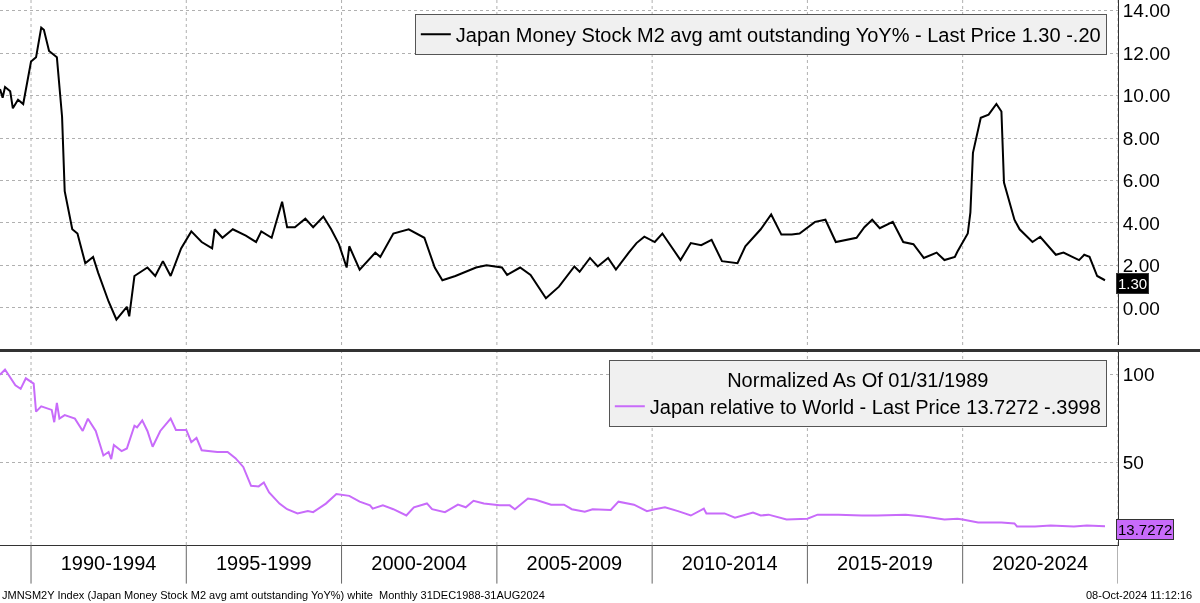 This screenshot has width=1200, height=603. Describe the element at coordinates (1040, 563) in the screenshot. I see `x-tick-label: 2020-2024` at that location.